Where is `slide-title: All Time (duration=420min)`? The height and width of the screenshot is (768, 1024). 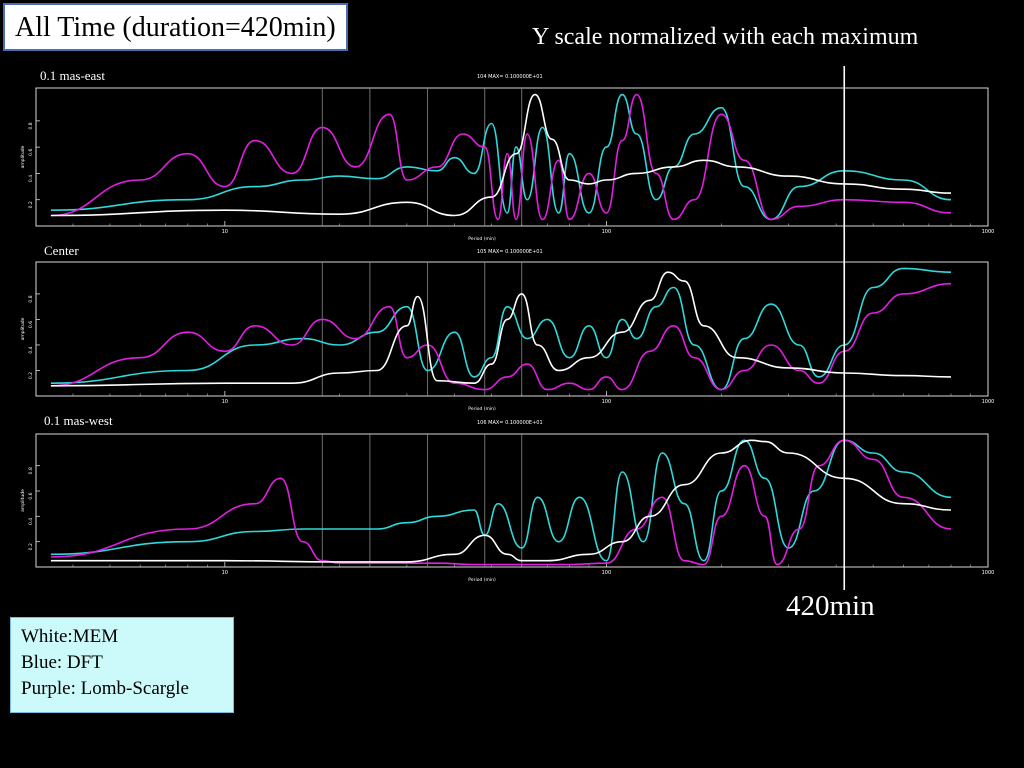
slide-title: All Time (duration=420min) is located at coordinates (175, 27).